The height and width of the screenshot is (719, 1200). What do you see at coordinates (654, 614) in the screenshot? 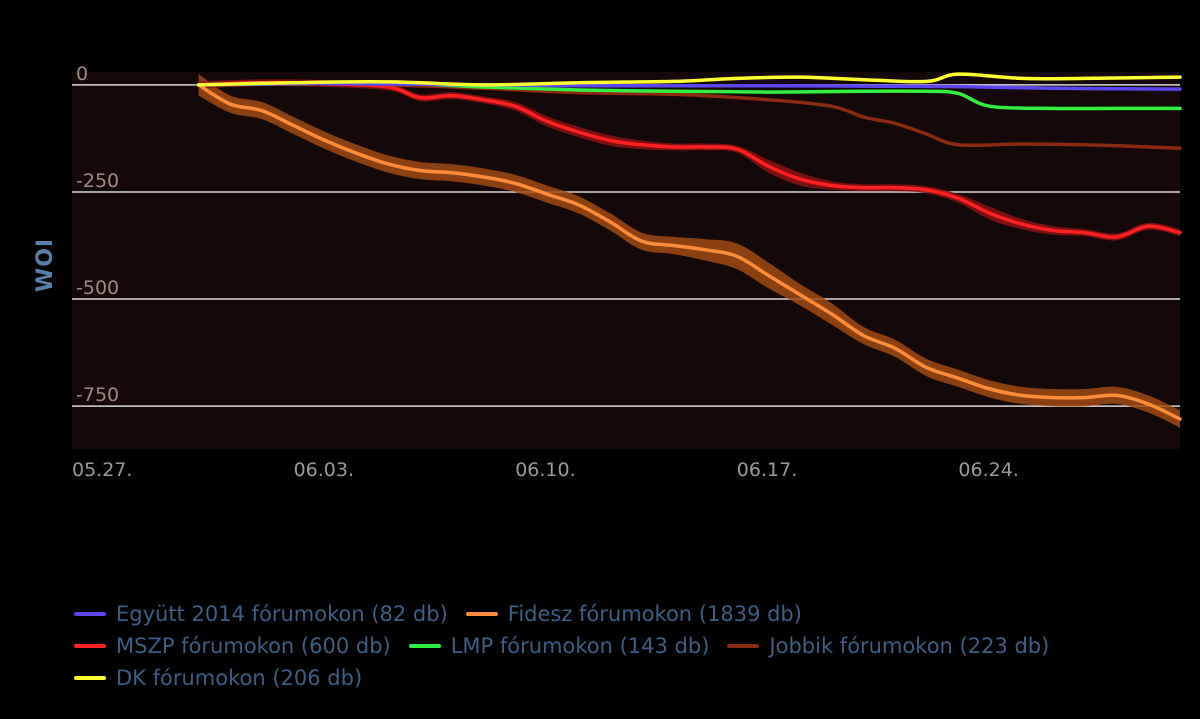
I see `legend-label: Fidesz fórumokon (1839 db)` at bounding box center [654, 614].